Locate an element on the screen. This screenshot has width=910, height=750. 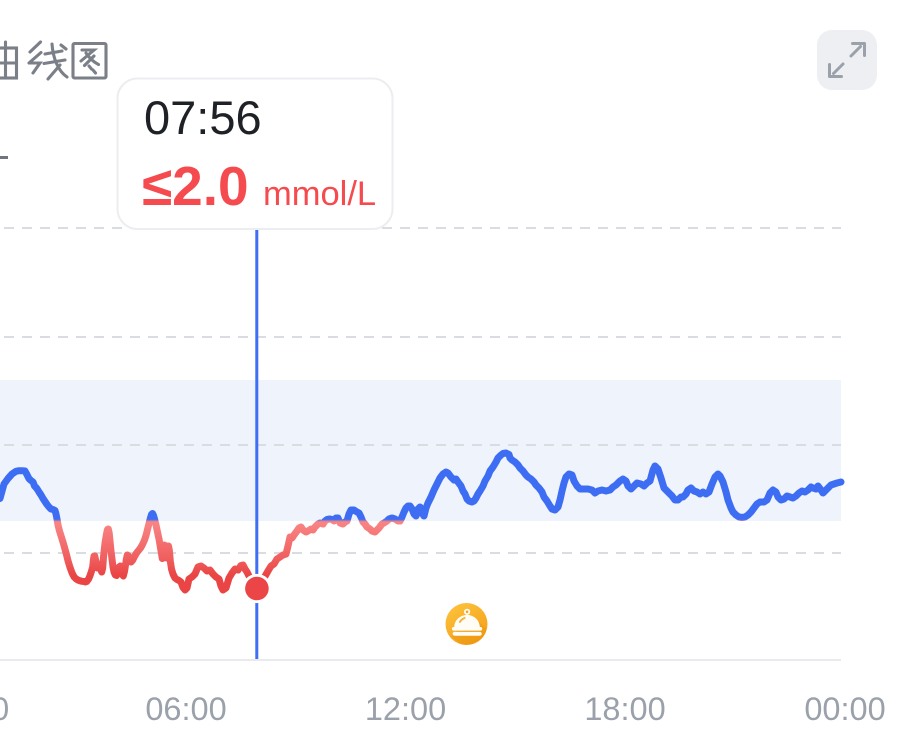
svg-text: 06:00 is located at coordinates (185, 709).